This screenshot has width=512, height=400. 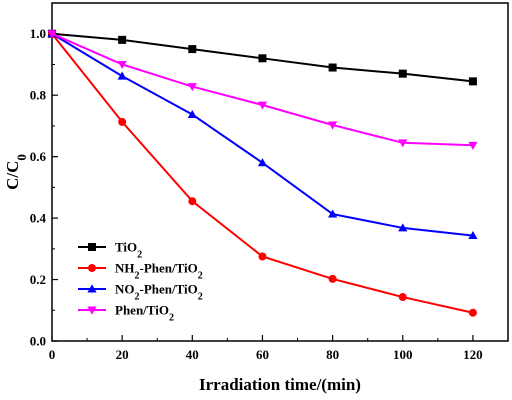 I want to click on y-tick-label-5: 1.0, so click(x=38, y=33).